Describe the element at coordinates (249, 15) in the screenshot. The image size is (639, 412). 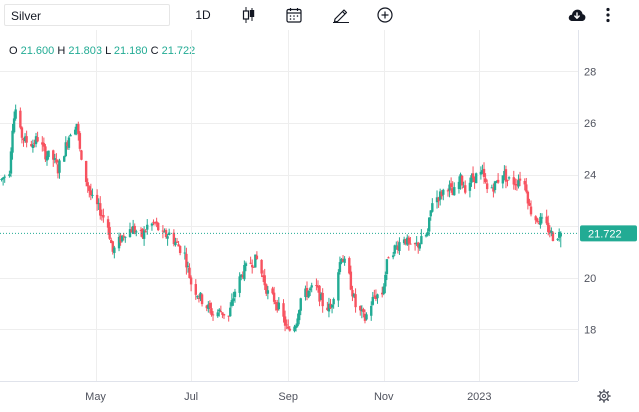
I see `candles-icon` at that location.